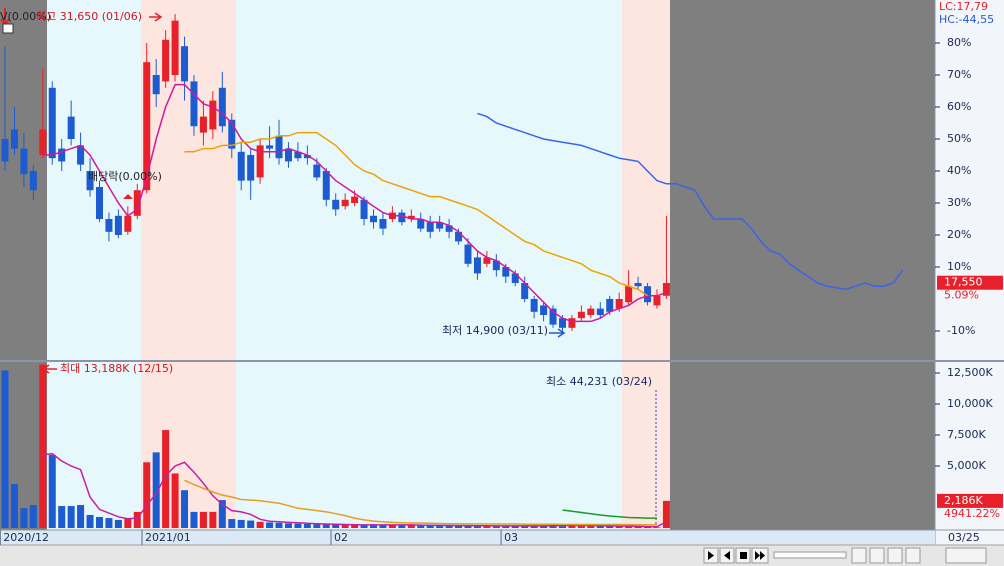 Image resolution: width=1004 pixels, height=566 pixels. Describe the element at coordinates (964, 537) in the screenshot. I see `date-label: 03/25` at that location.